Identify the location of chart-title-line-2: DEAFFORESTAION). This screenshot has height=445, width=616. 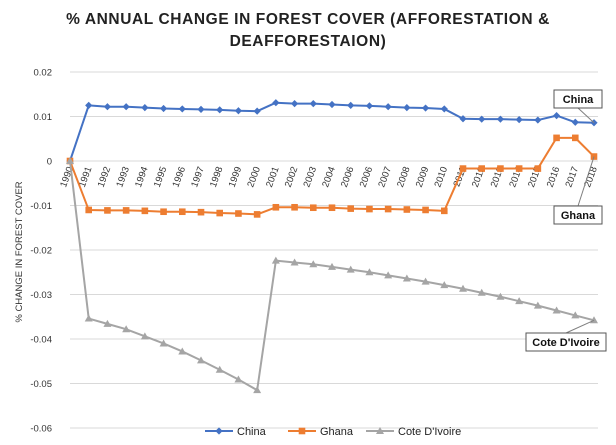
(308, 41).